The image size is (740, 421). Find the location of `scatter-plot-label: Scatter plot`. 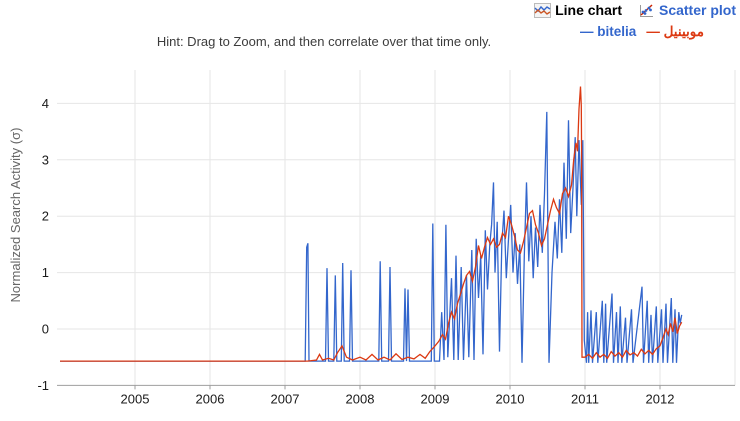

scatter-plot-label: Scatter plot is located at coordinates (697, 10).